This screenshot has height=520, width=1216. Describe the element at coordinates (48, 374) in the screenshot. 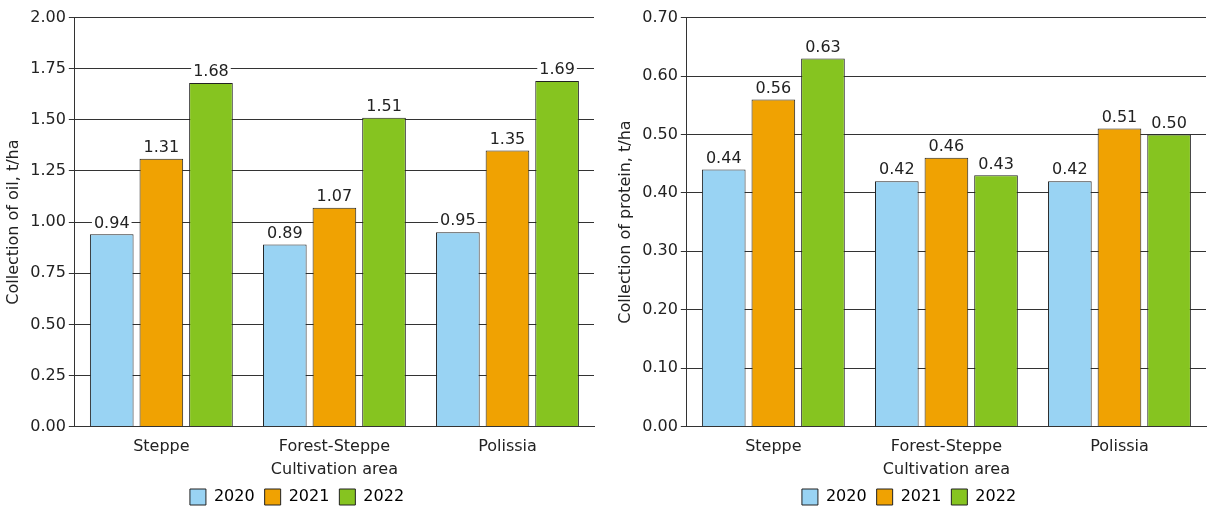

I see `y-tick-label: 0.25` at that location.